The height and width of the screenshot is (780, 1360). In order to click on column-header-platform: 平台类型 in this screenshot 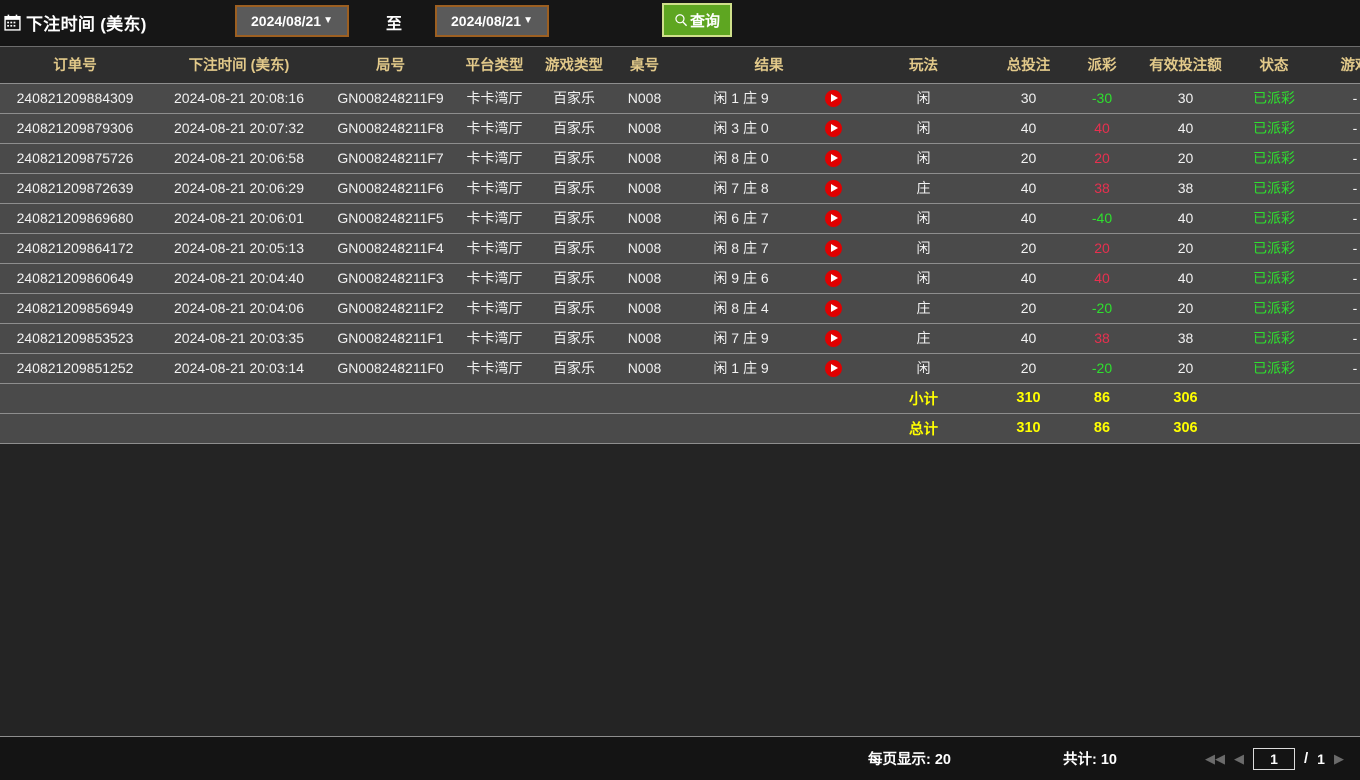, I will do `click(494, 65)`.